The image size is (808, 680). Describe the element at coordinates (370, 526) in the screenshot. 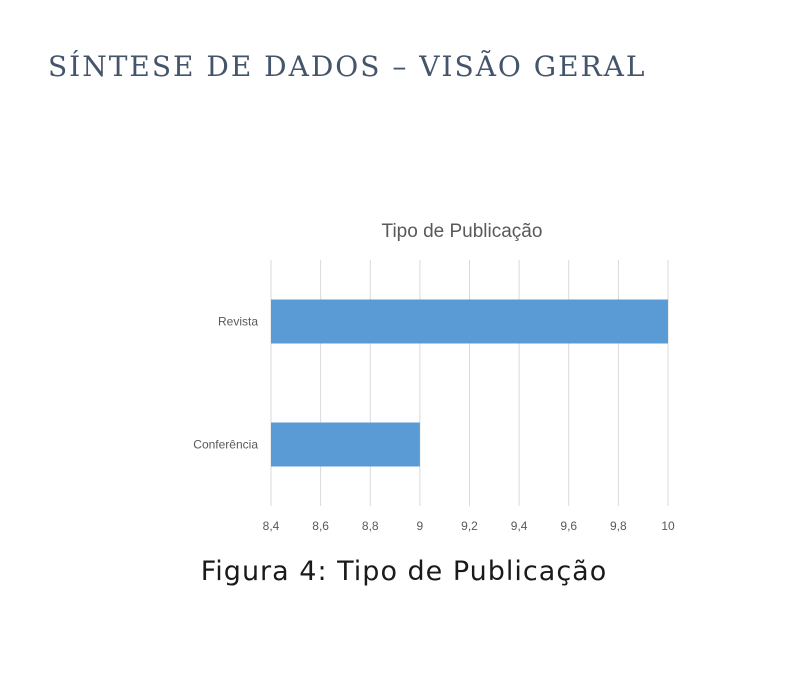

I see `x-tick-label: 8,8` at that location.